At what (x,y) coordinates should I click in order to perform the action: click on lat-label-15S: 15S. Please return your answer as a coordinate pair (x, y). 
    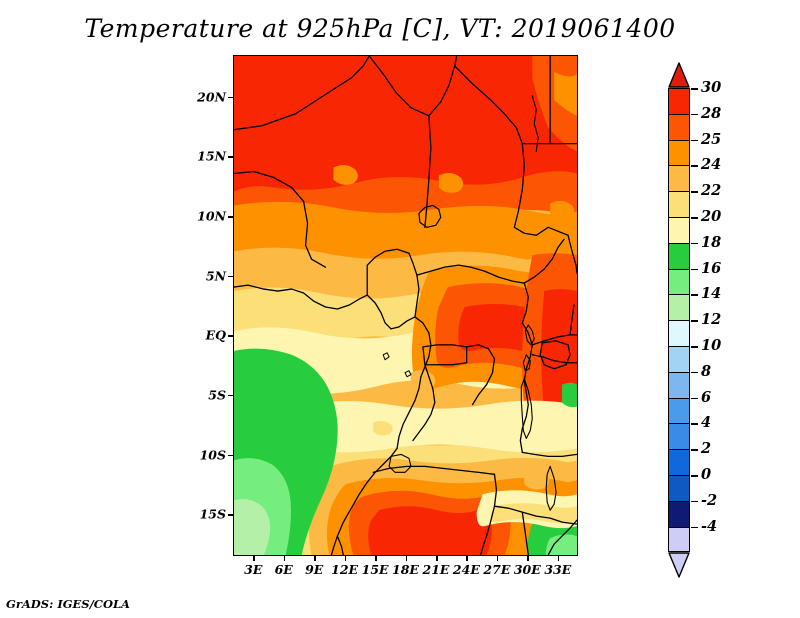
    Looking at the image, I should click on (212, 514).